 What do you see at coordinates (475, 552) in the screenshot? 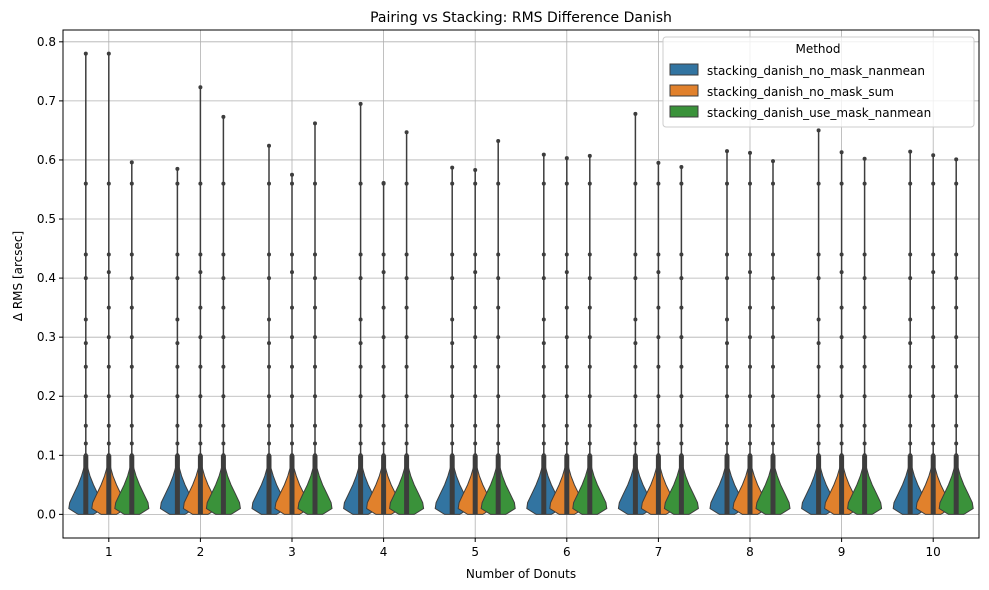
I see `x-tick-label: 5` at bounding box center [475, 552].